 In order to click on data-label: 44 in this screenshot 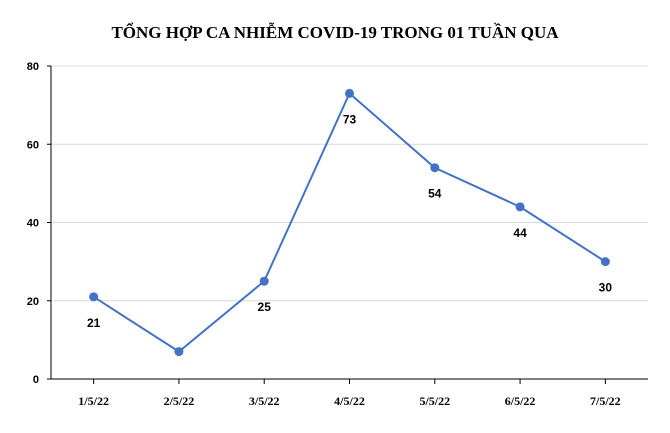, I will do `click(520, 233)`.